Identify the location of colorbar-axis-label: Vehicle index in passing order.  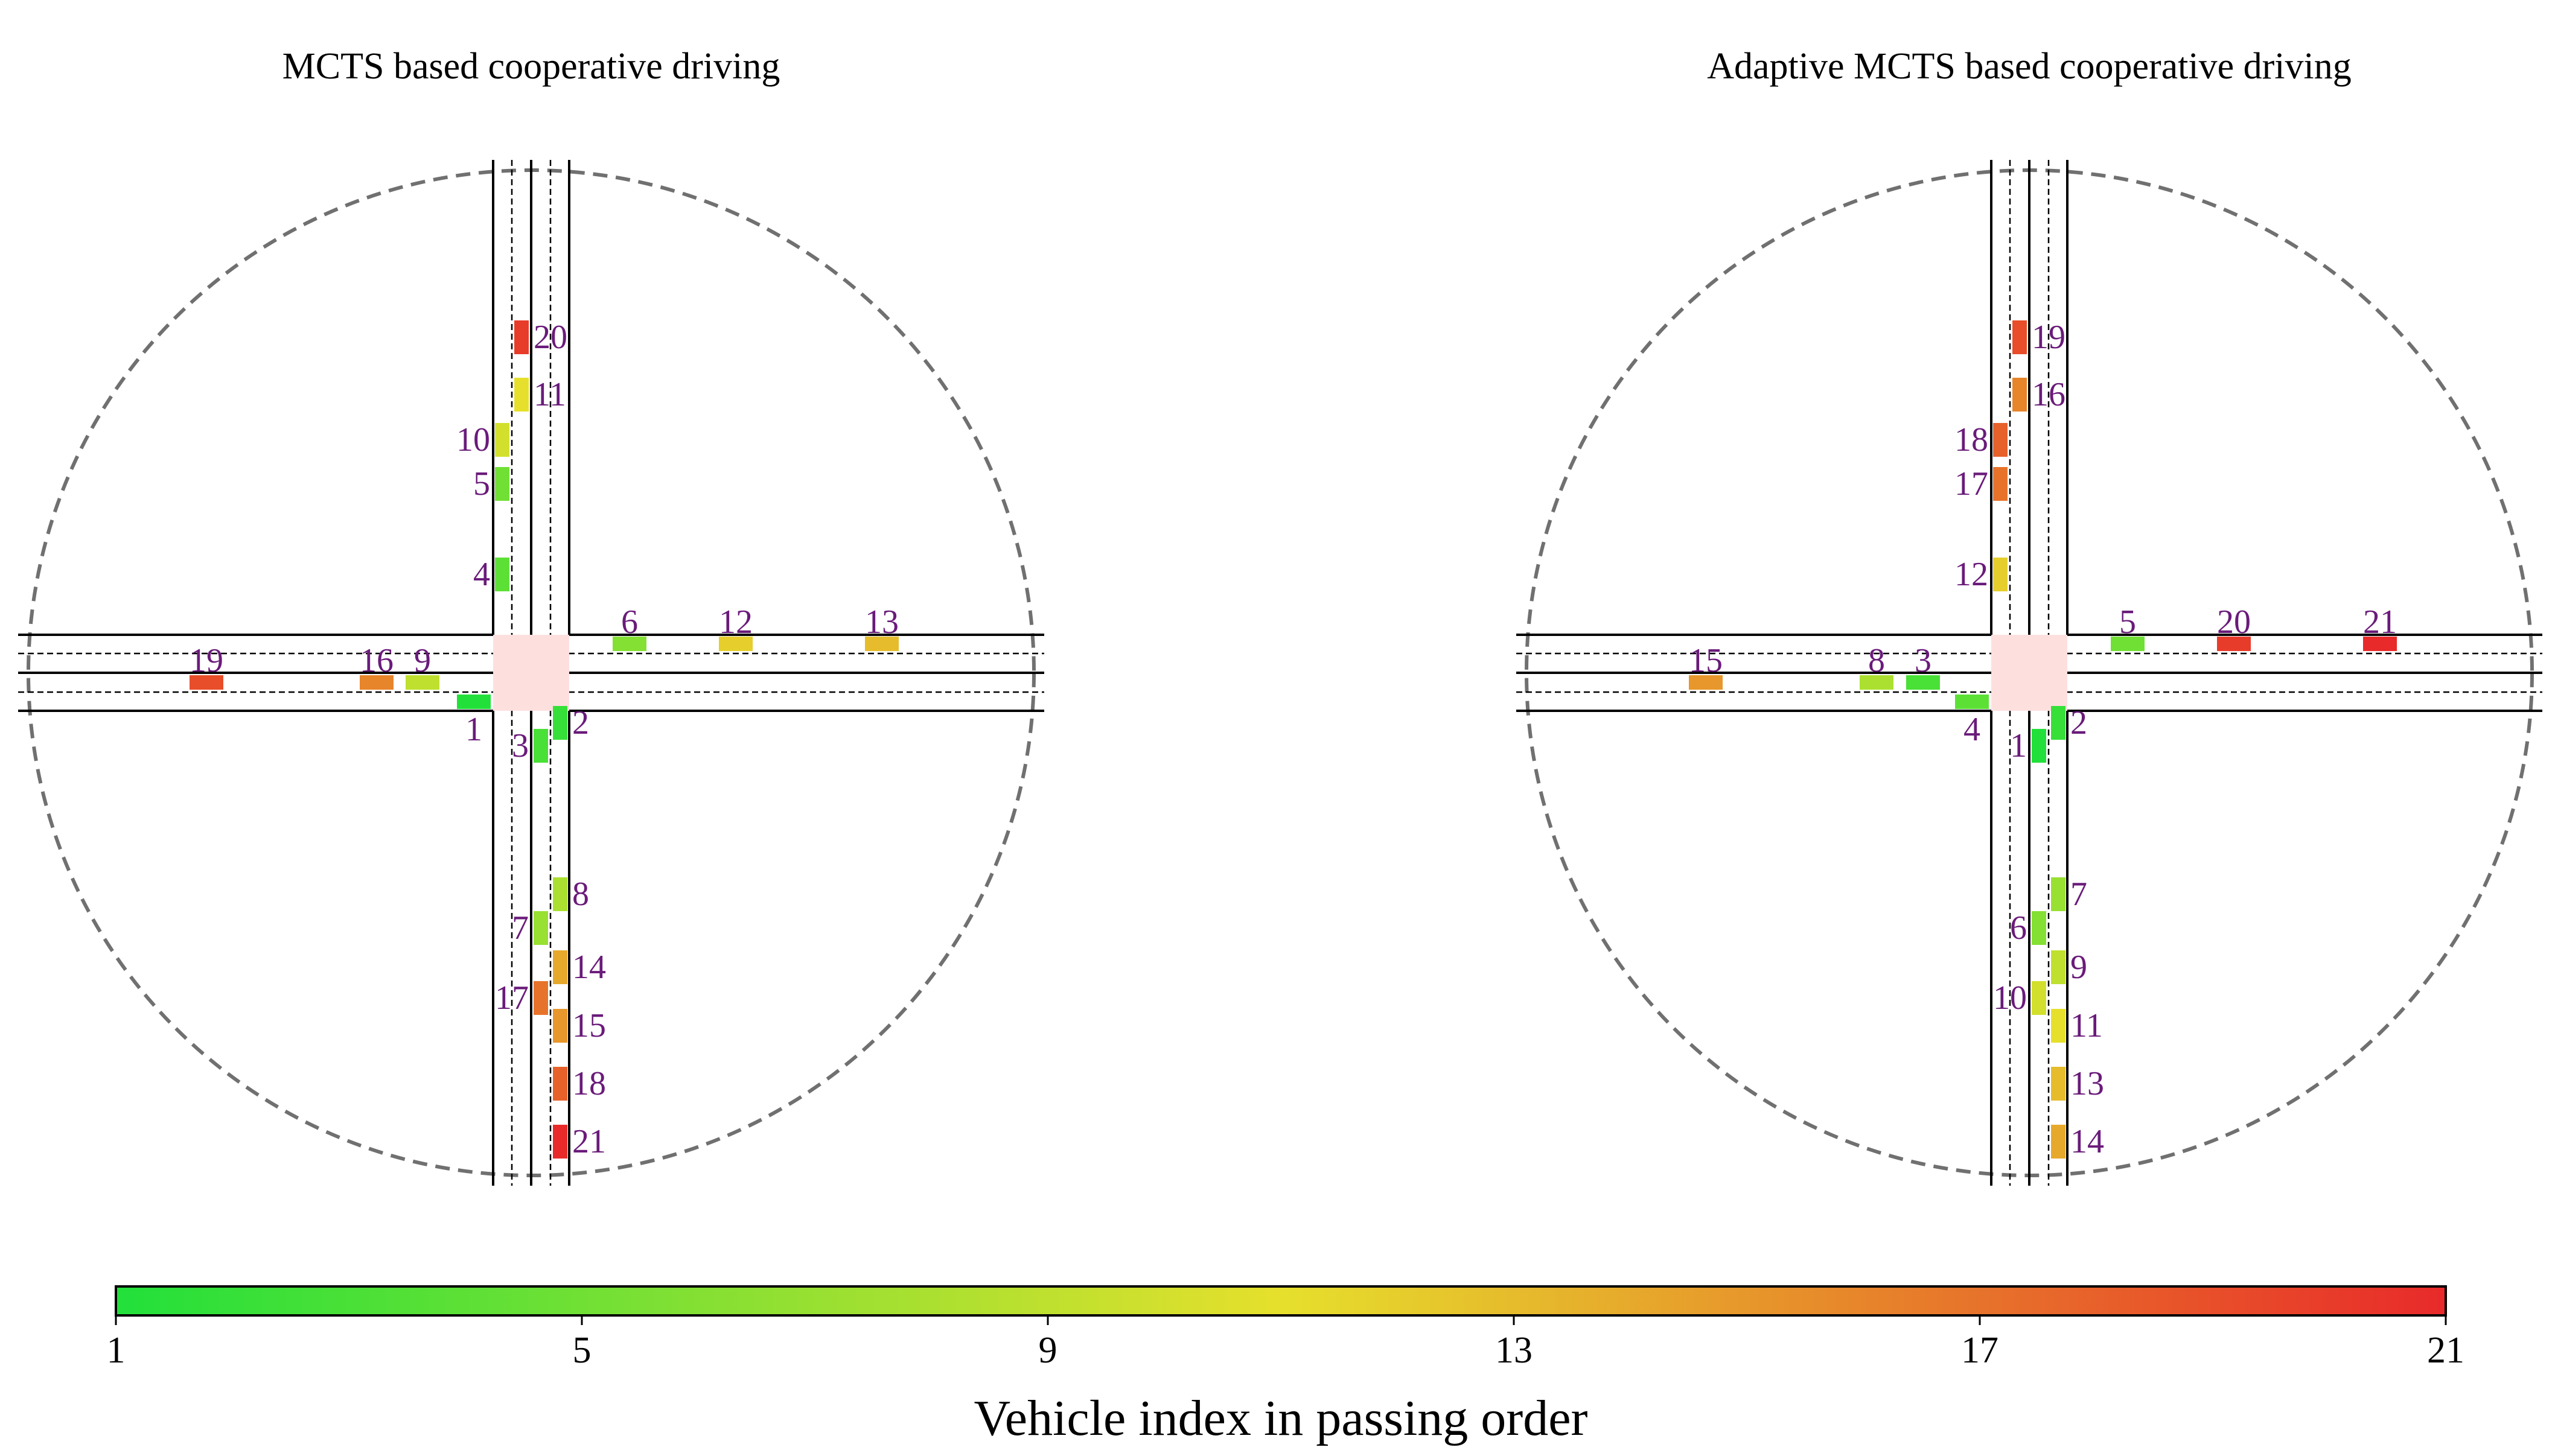
(1280, 1418).